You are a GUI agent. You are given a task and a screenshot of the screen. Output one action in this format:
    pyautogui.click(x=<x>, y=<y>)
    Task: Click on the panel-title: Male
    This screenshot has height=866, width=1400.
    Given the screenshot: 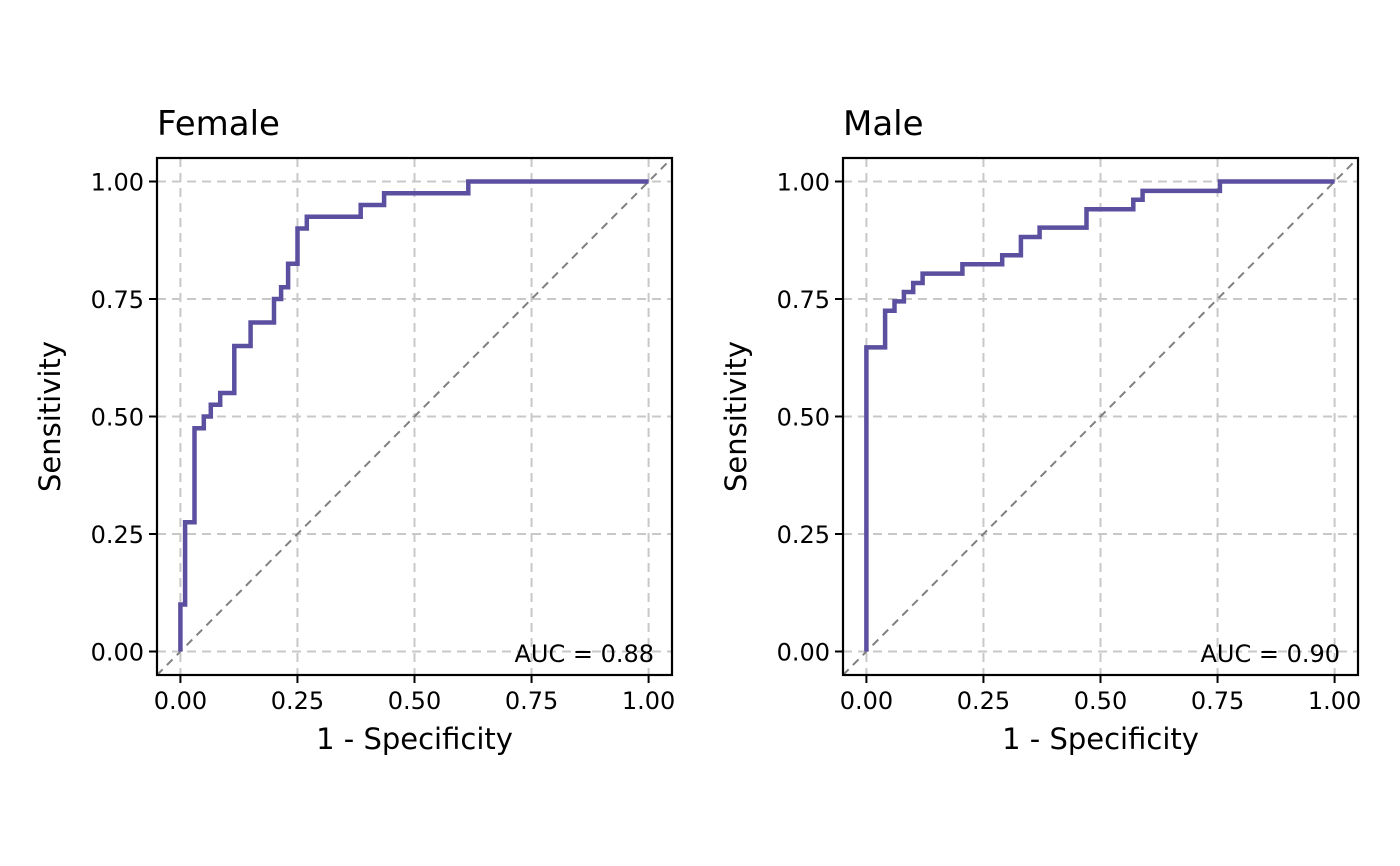 What is the action you would take?
    pyautogui.click(x=883, y=124)
    